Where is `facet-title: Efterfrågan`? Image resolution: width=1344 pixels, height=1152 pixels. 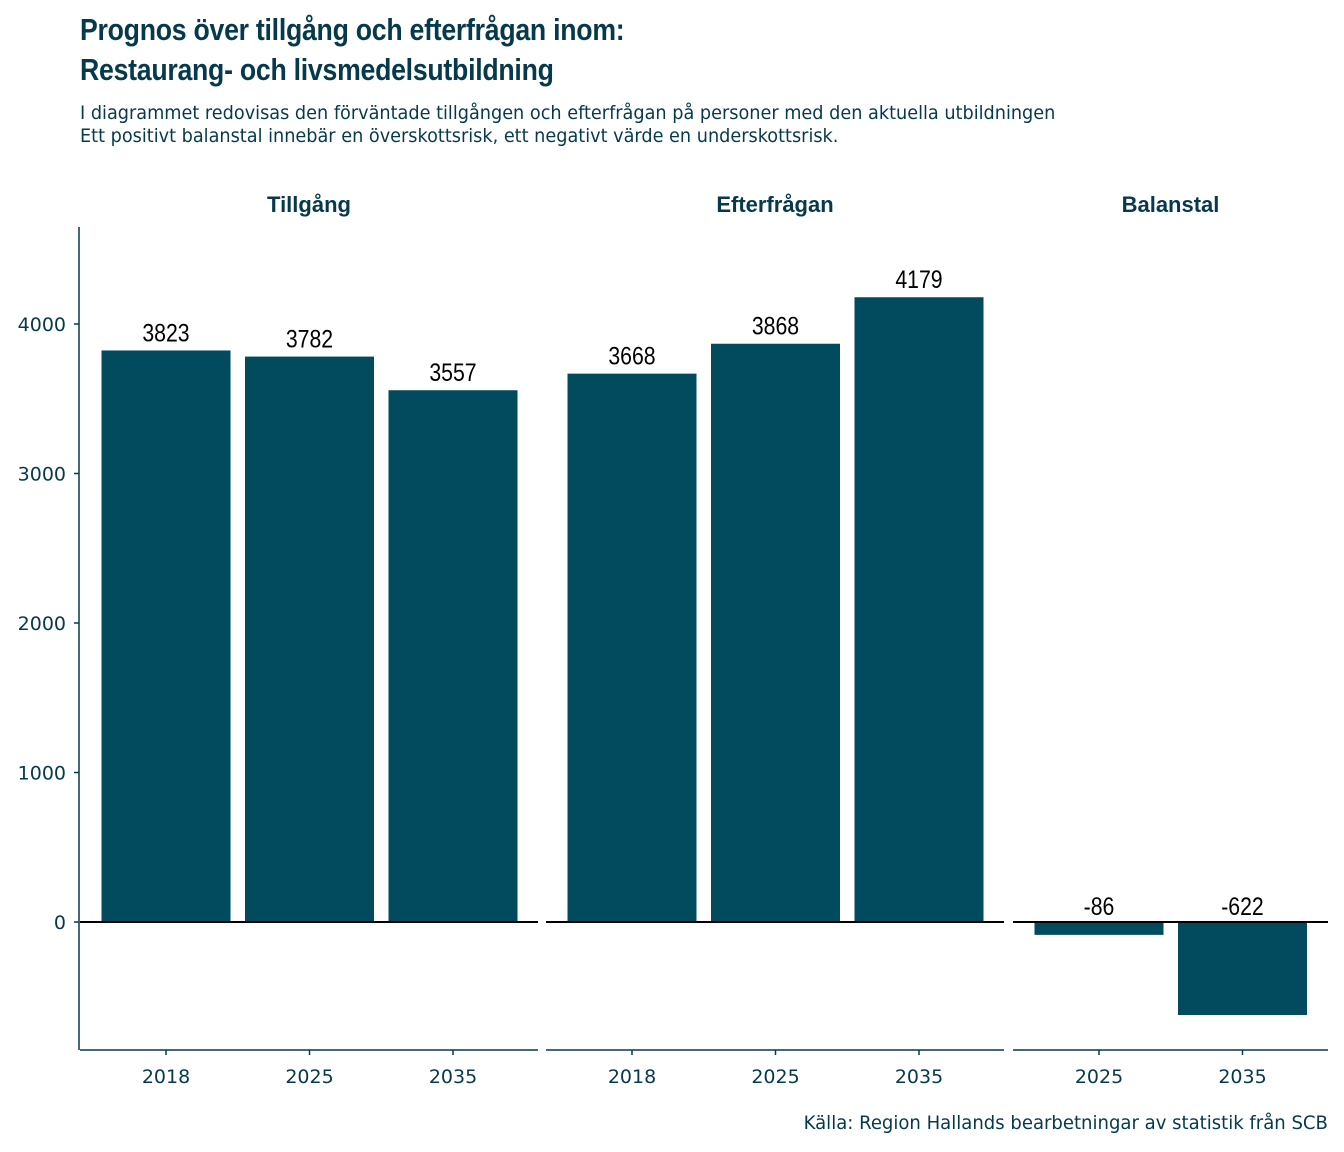 facet-title: Efterfrågan is located at coordinates (774, 204).